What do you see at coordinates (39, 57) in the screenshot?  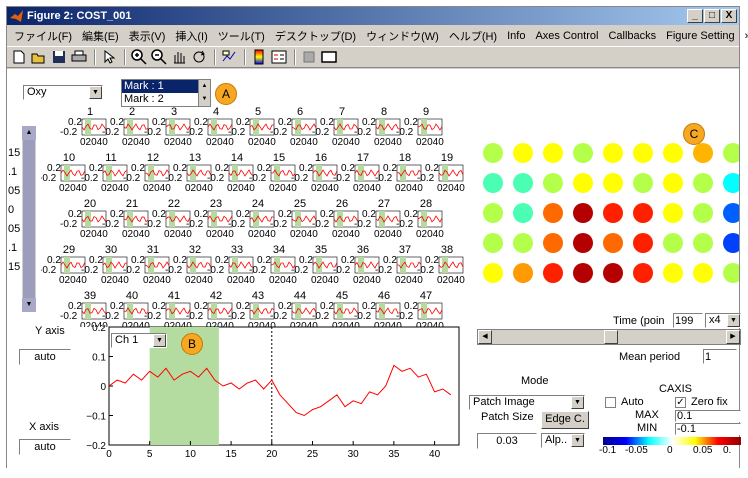 I see `open-icon` at bounding box center [39, 57].